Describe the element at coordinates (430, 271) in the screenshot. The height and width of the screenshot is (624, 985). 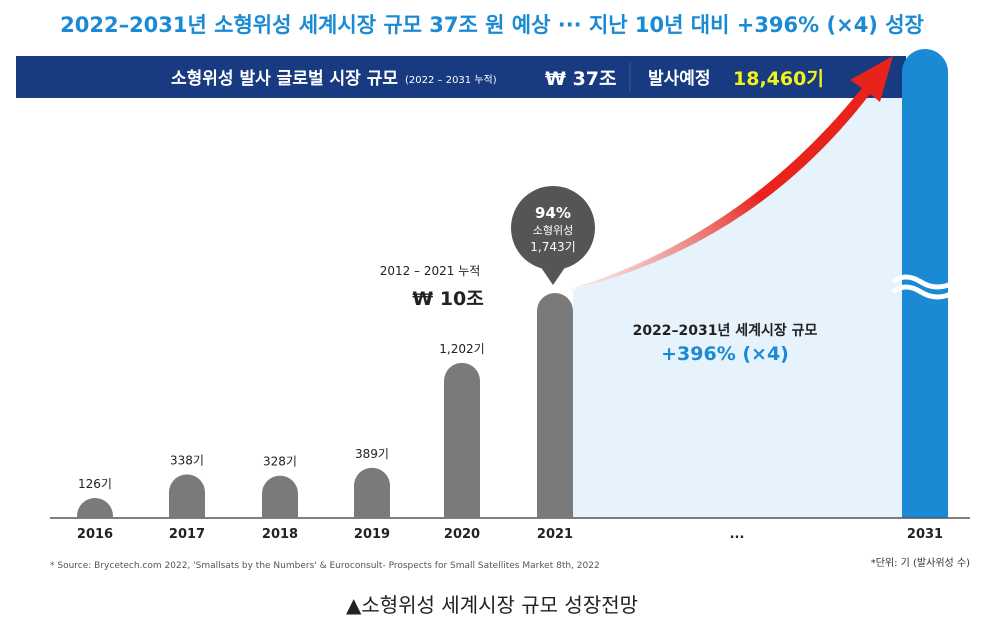
I see `cumulative-label: 2012 – 2021 누적` at that location.